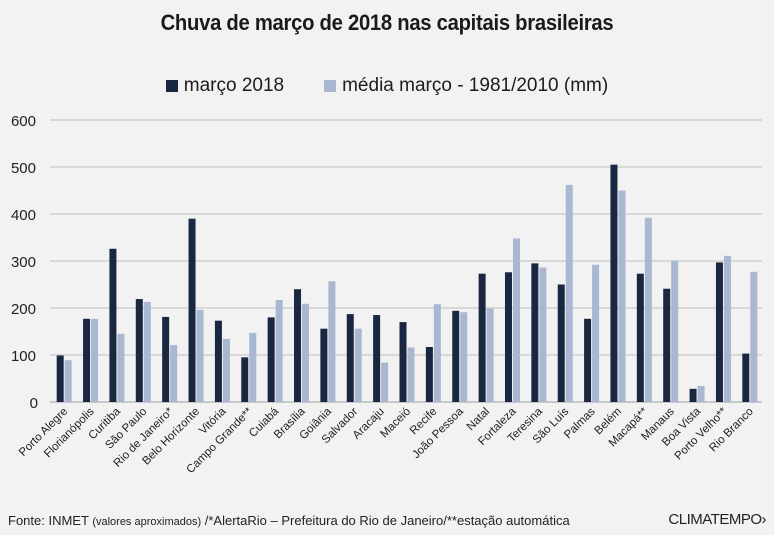  What do you see at coordinates (764, 519) in the screenshot?
I see `logo-arrow-icon: ›` at bounding box center [764, 519].